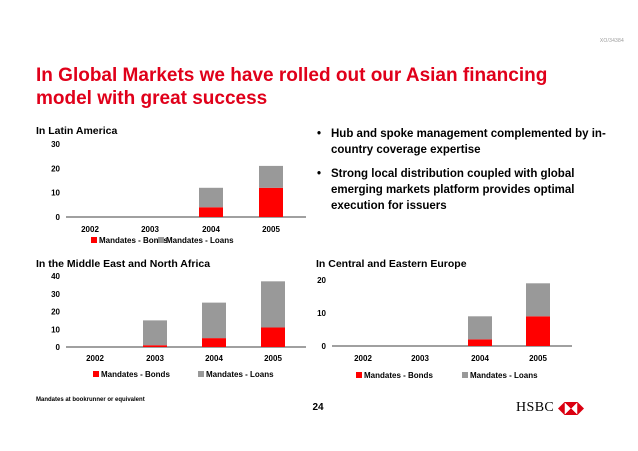 The height and width of the screenshot is (451, 638). I want to click on chart-title-middle-east: In the Middle East and North Africa, so click(123, 264).